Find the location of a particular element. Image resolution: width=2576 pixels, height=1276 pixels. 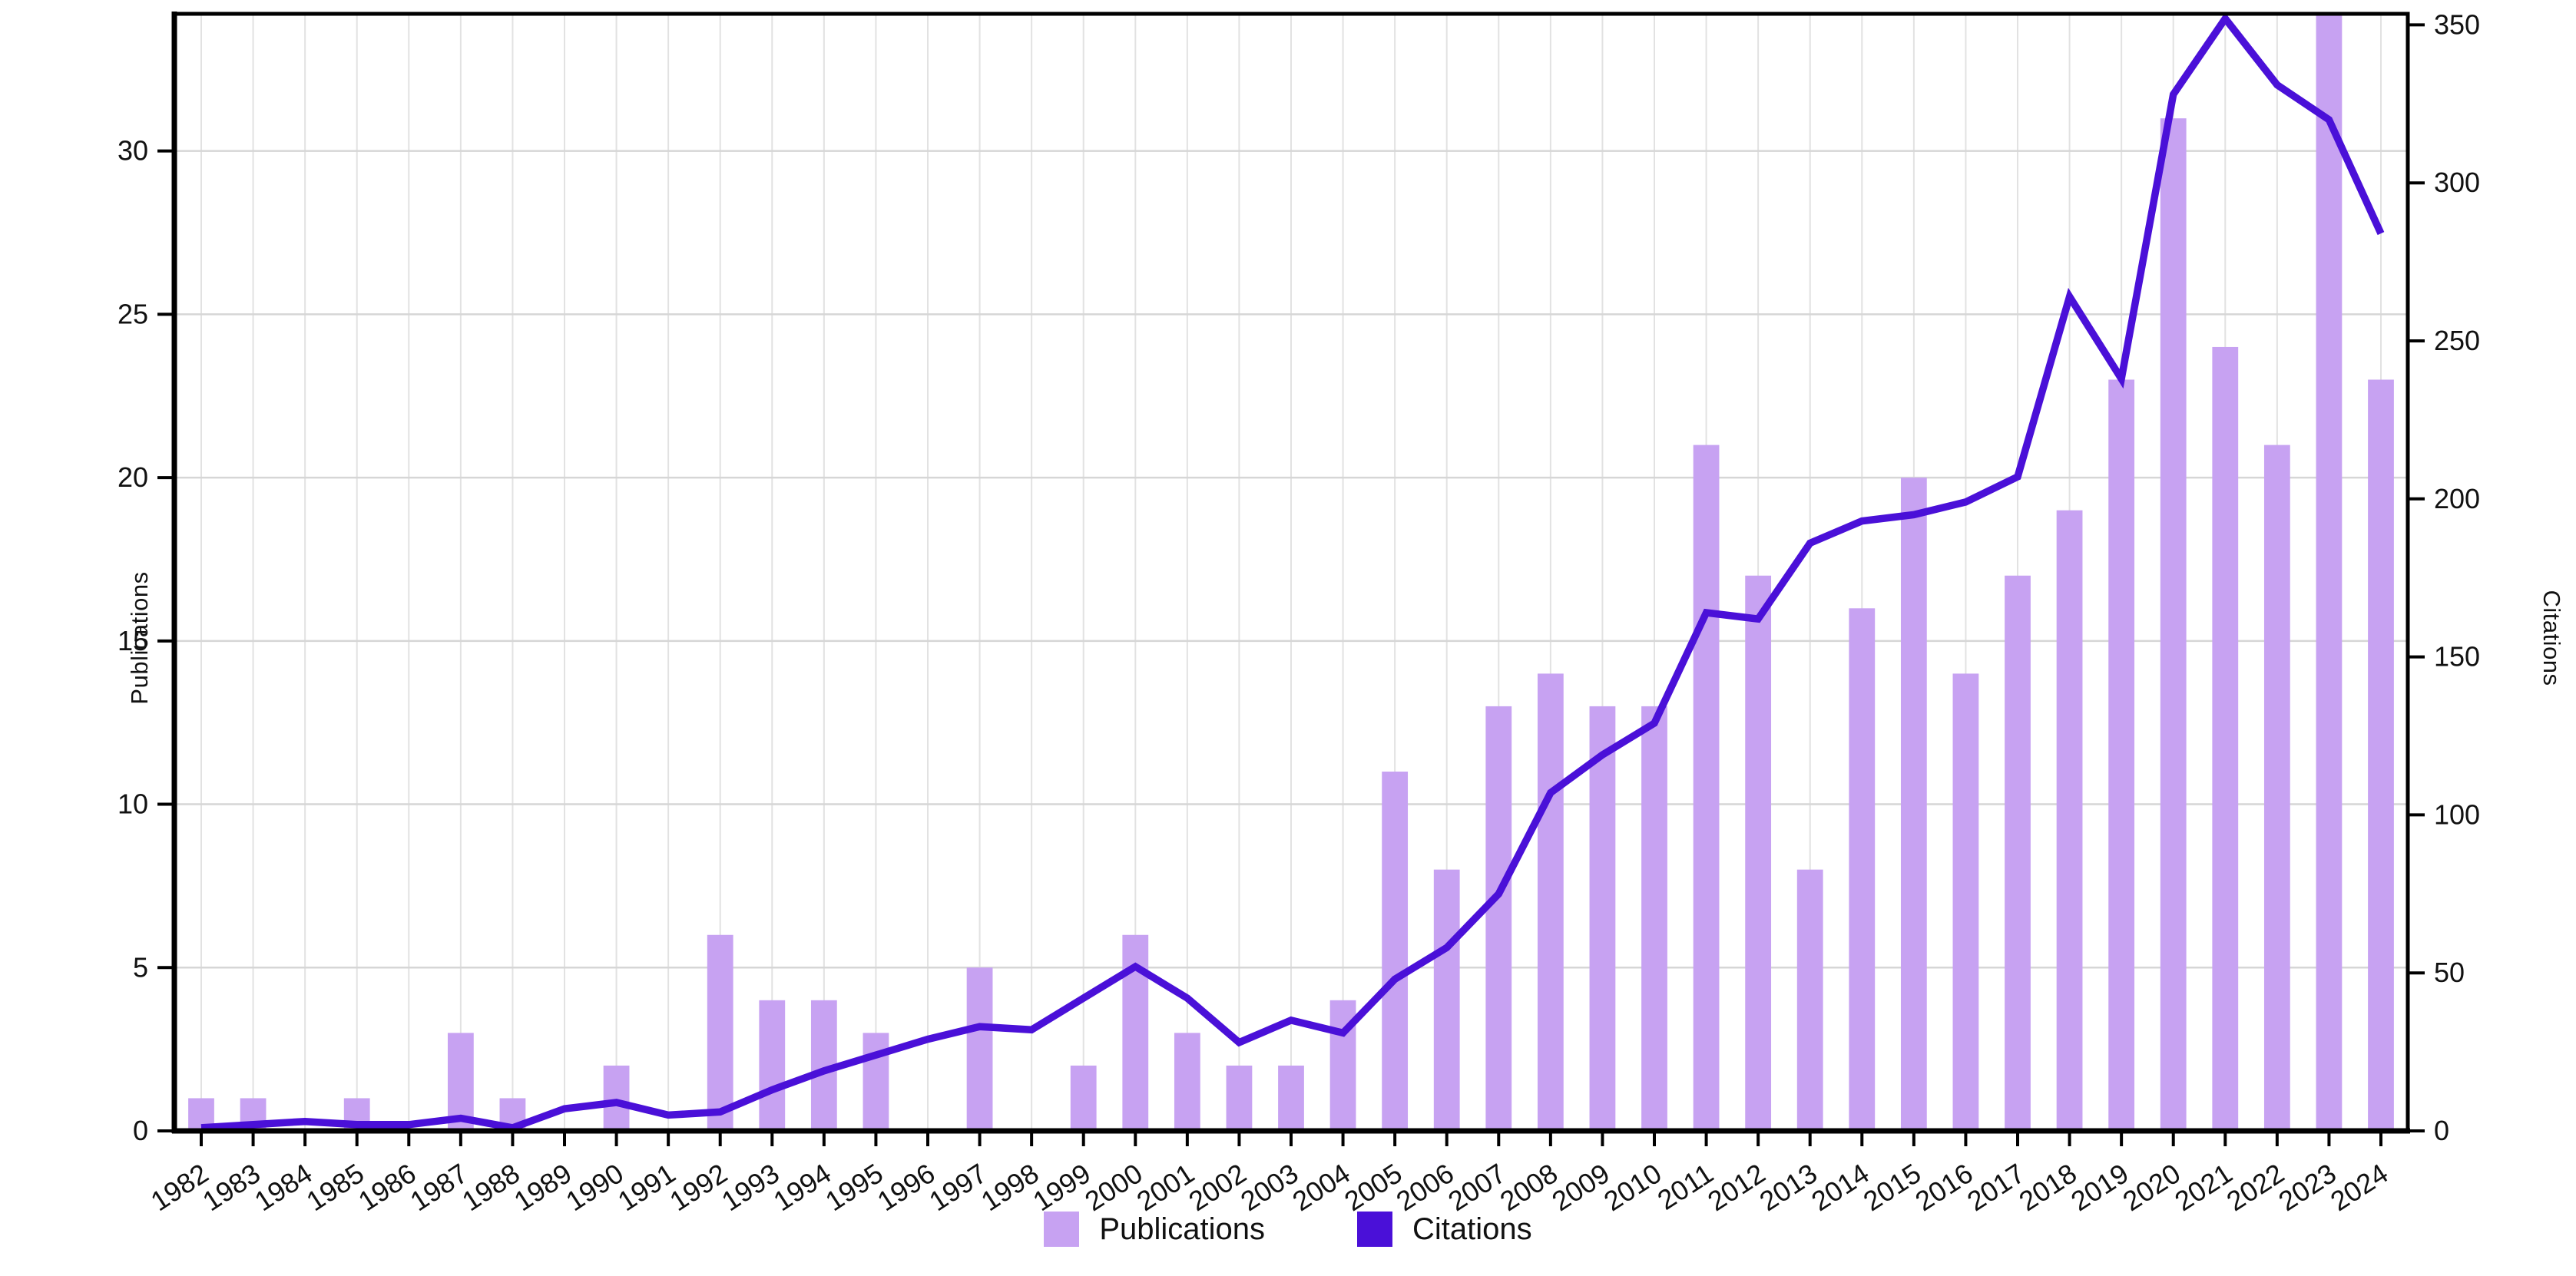

svg-text: 200 is located at coordinates (2457, 498).